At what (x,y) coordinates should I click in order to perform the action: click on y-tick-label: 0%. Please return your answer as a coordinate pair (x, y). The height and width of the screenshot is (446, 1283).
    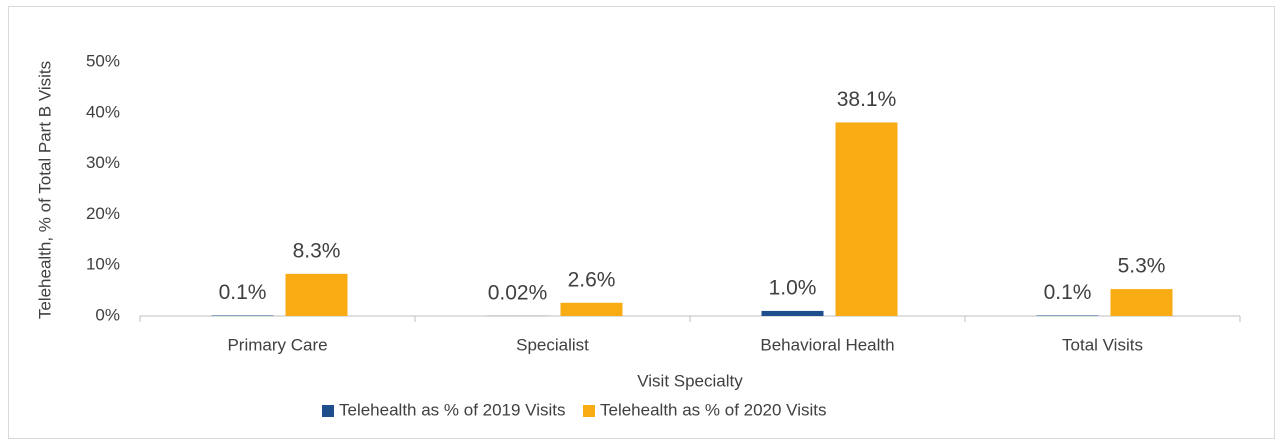
    Looking at the image, I should click on (107, 314).